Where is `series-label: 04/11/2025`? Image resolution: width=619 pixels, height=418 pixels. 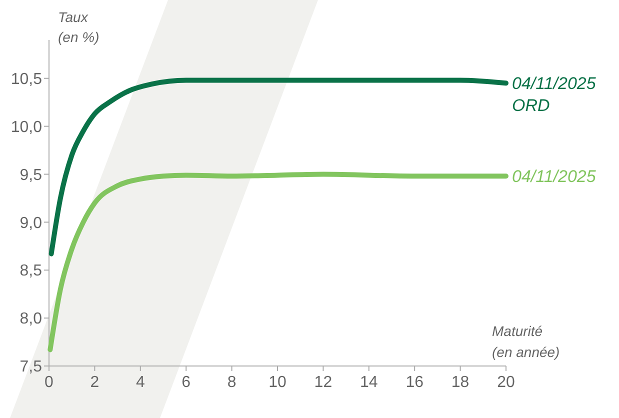 series-label: 04/11/2025 is located at coordinates (554, 176).